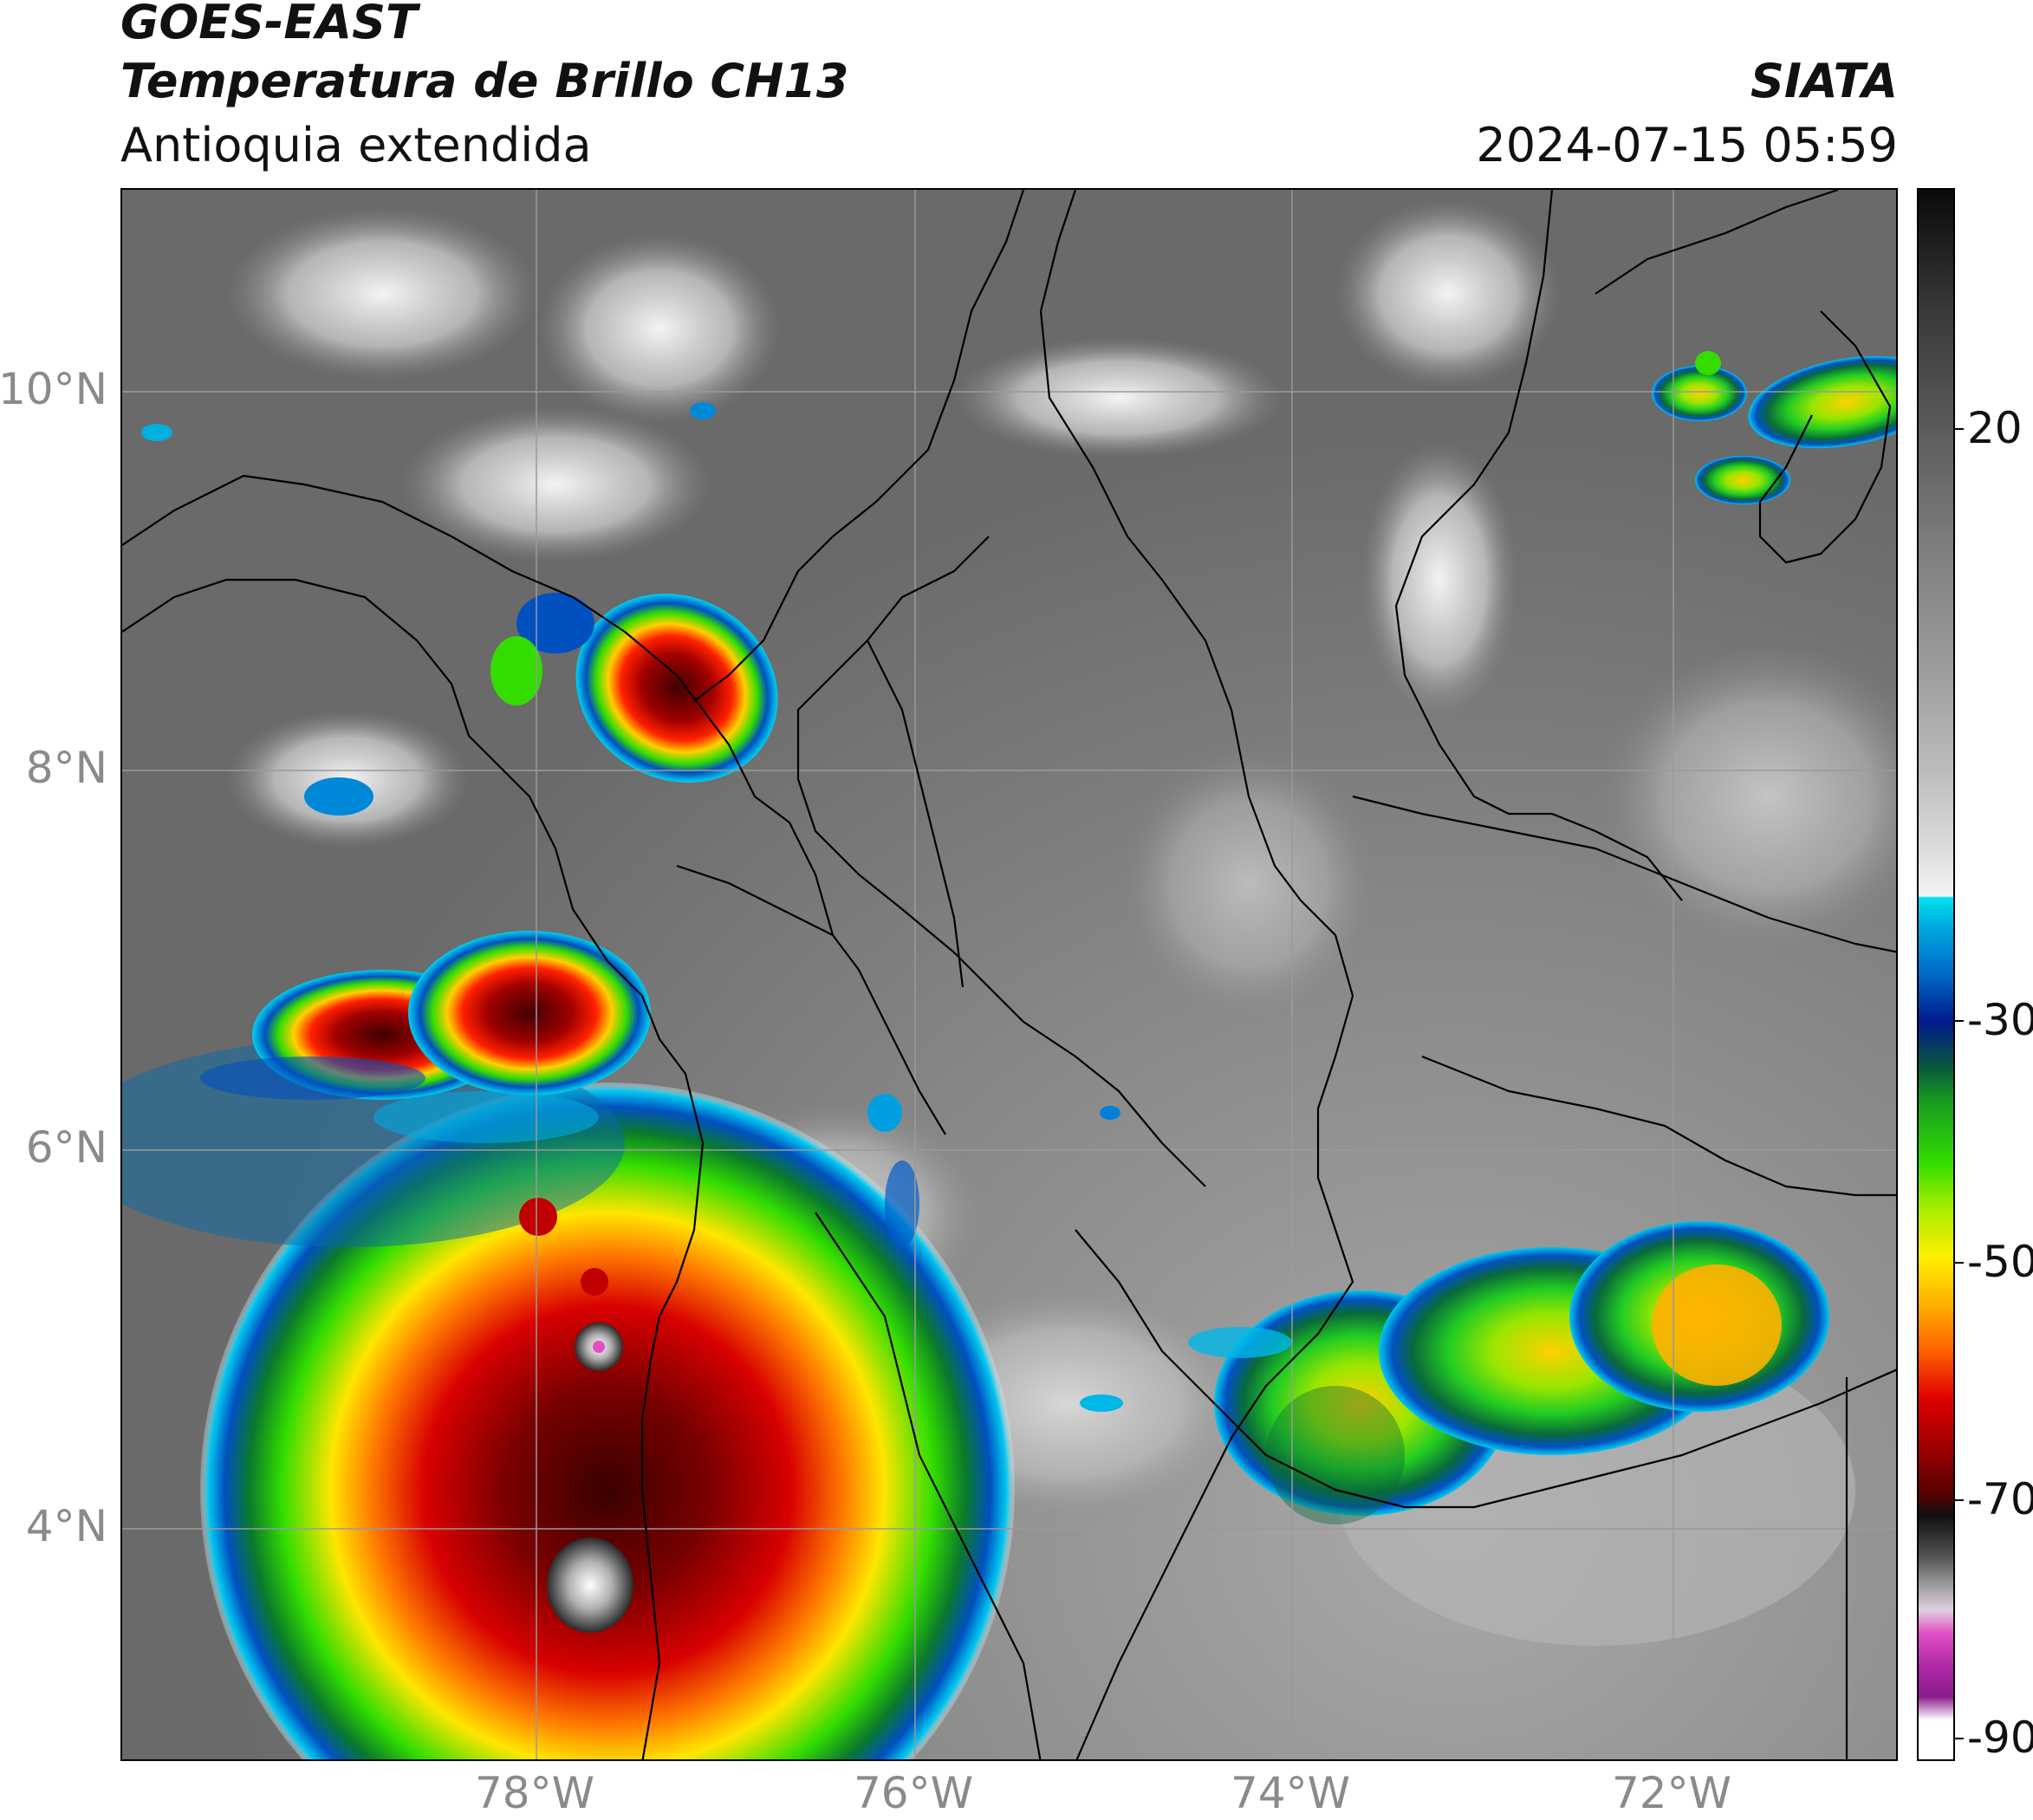 This screenshot has width=2033, height=1820. What do you see at coordinates (1936, 974) in the screenshot?
I see `temperature-colorbar` at bounding box center [1936, 974].